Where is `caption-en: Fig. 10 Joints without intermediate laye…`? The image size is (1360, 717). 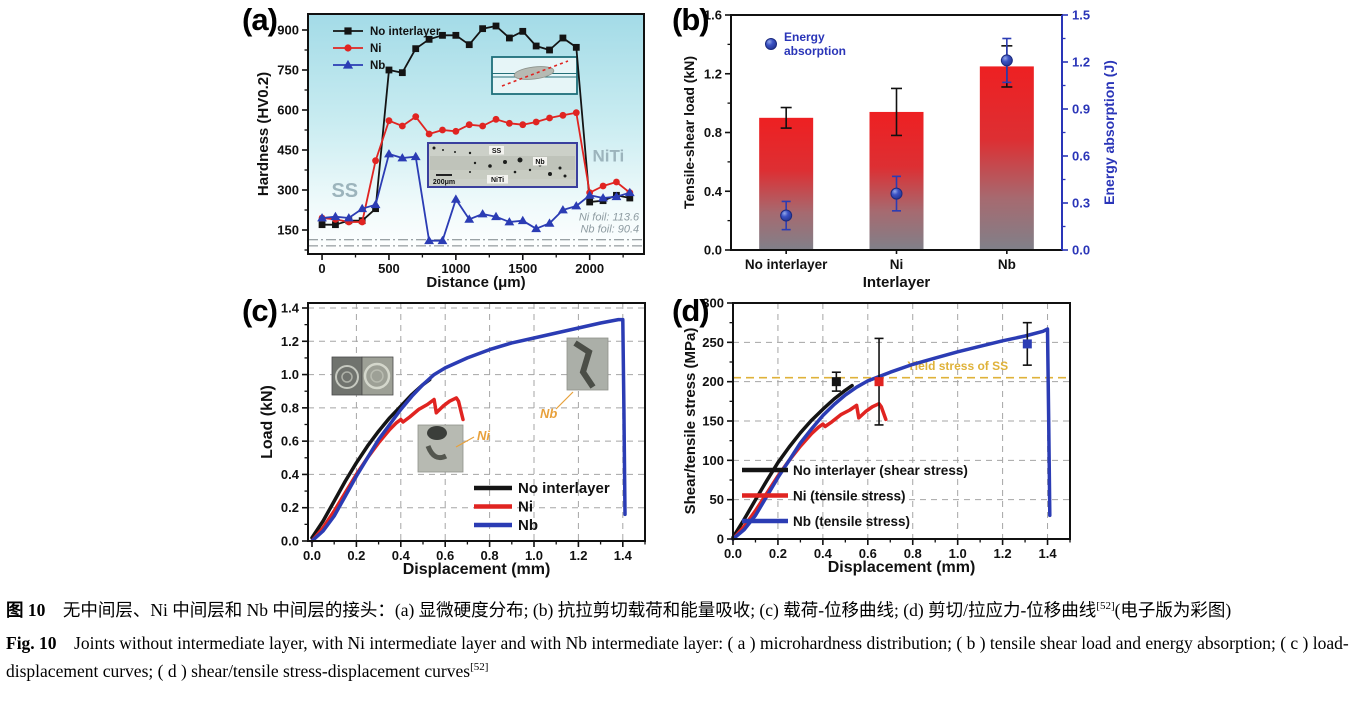
caption-en: Fig. 10 Joints without intermediate laye… is located at coordinates (680, 657).